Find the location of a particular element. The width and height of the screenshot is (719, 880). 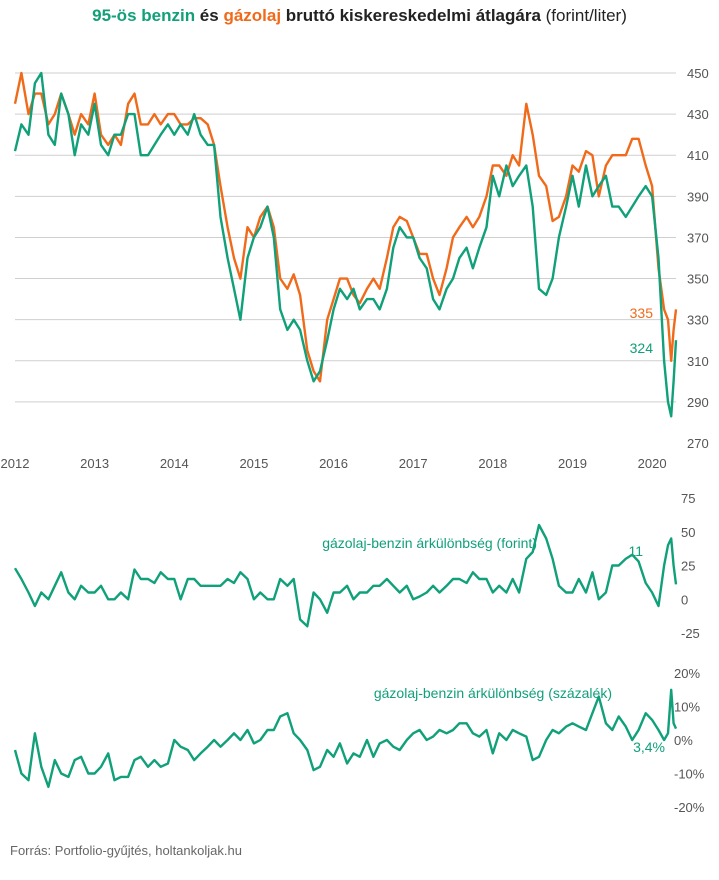

y-tick-label: 310 is located at coordinates (698, 361).